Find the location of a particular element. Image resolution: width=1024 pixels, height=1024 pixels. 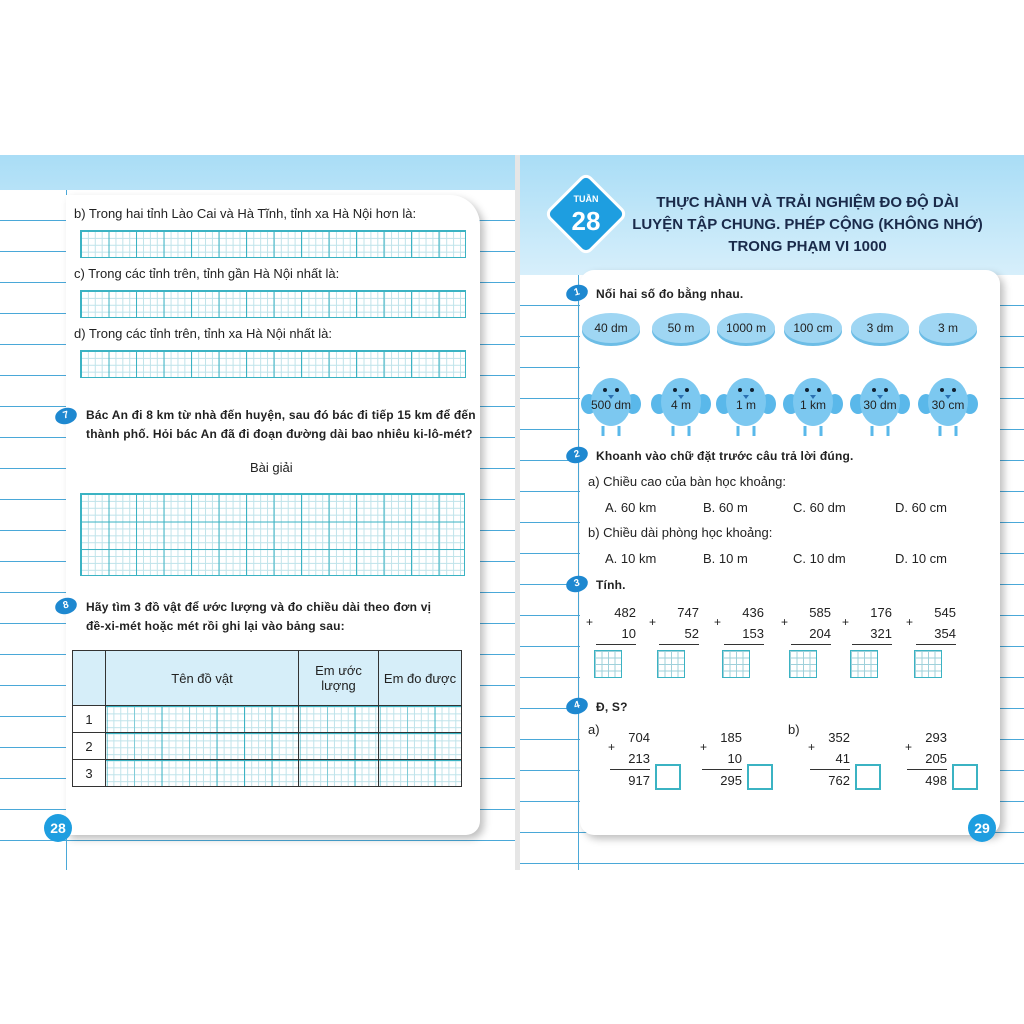

question-2b: b) Chiều dài phòng học khoảng: is located at coordinates (680, 532).